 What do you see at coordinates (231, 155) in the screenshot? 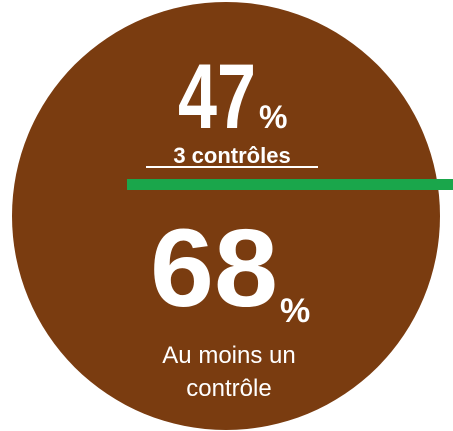
I see `stat-label: 3 contrôles` at bounding box center [231, 155].